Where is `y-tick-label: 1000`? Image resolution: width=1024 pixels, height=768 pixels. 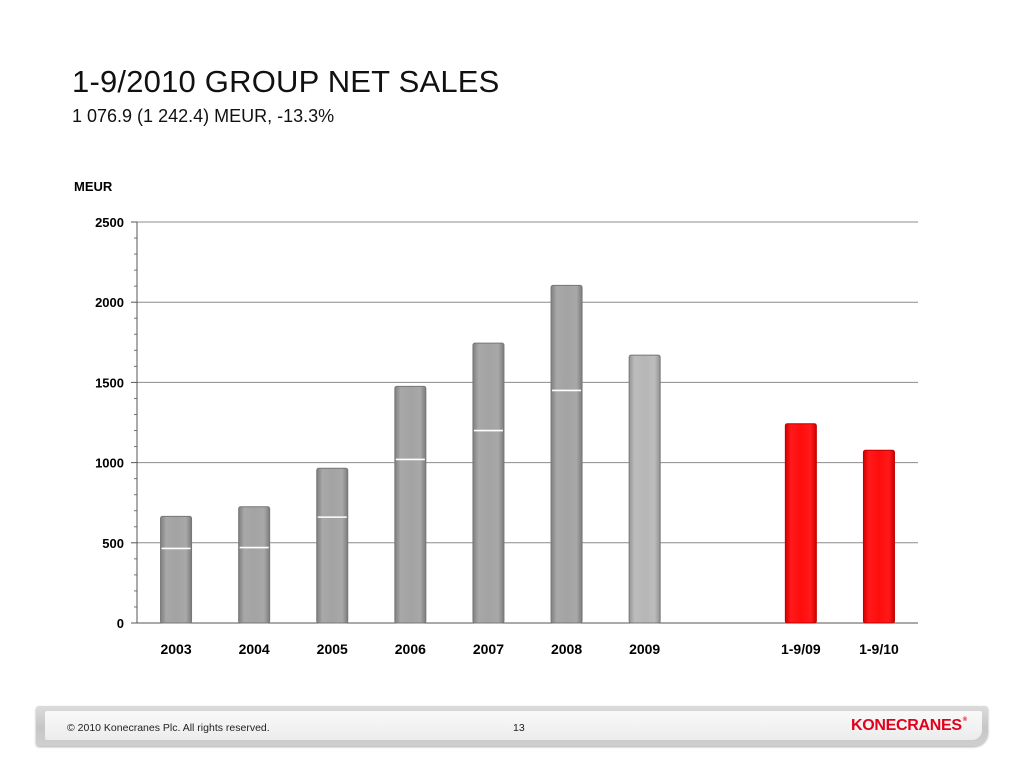 y-tick-label: 1000 is located at coordinates (109, 463).